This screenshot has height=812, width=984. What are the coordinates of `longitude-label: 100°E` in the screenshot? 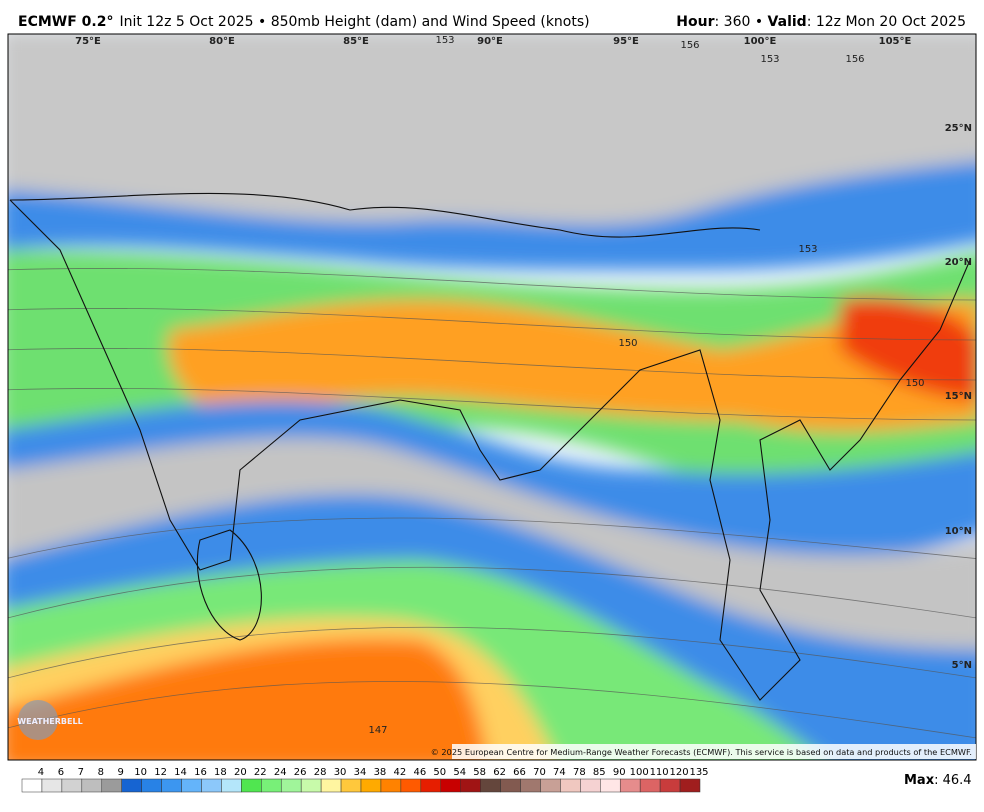 It's located at (760, 41).